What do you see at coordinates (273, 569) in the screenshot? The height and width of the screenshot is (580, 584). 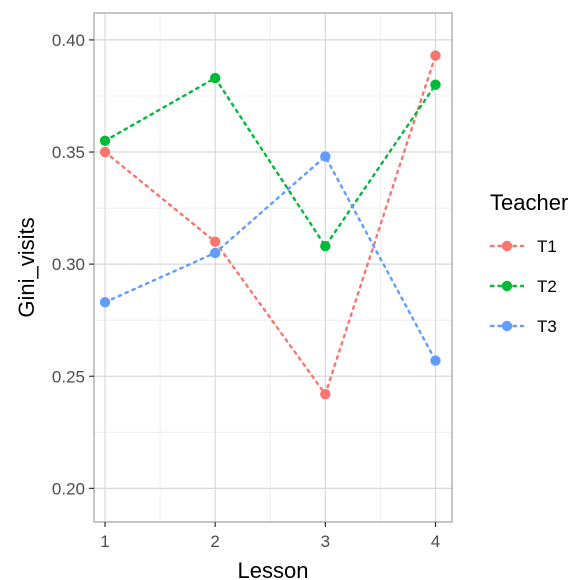 I see `x-axis-title: Lesson` at bounding box center [273, 569].